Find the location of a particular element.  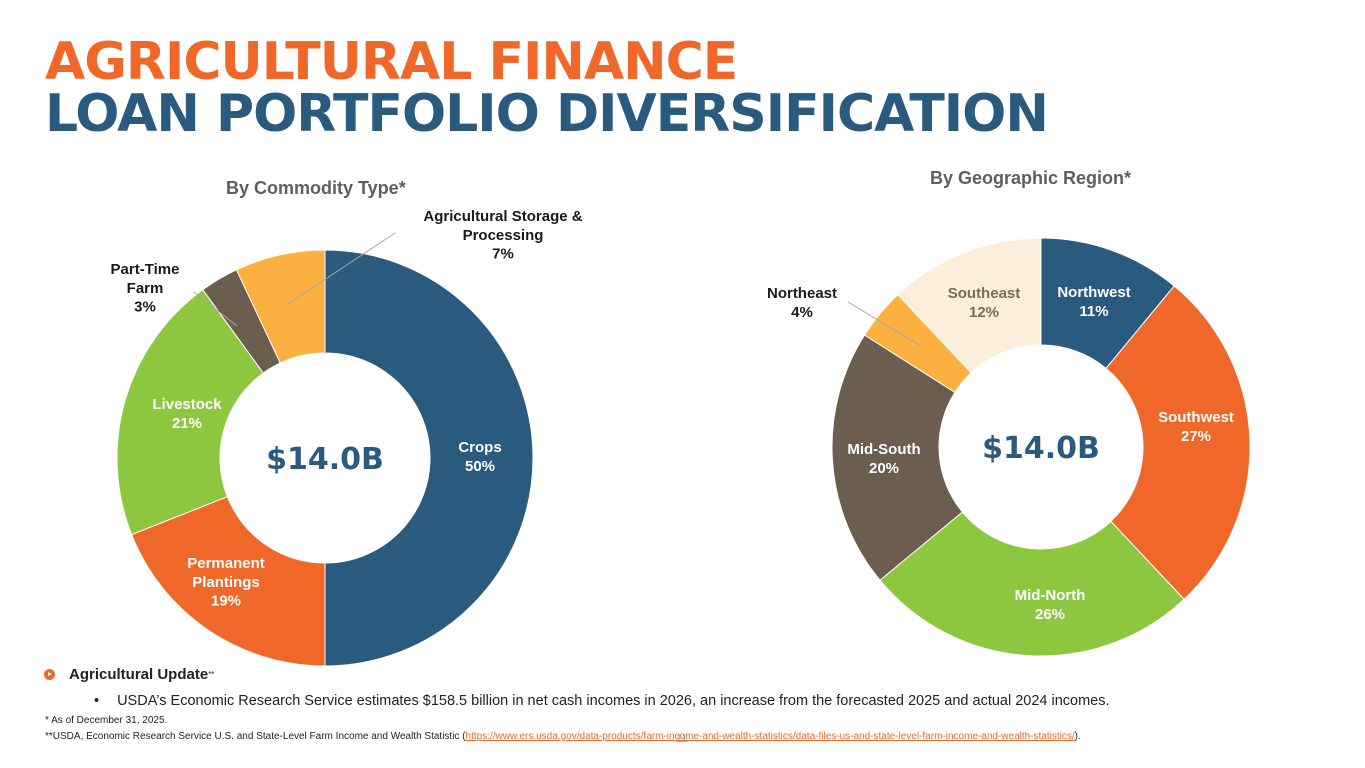

chart1-slice-crops is located at coordinates (429, 458).